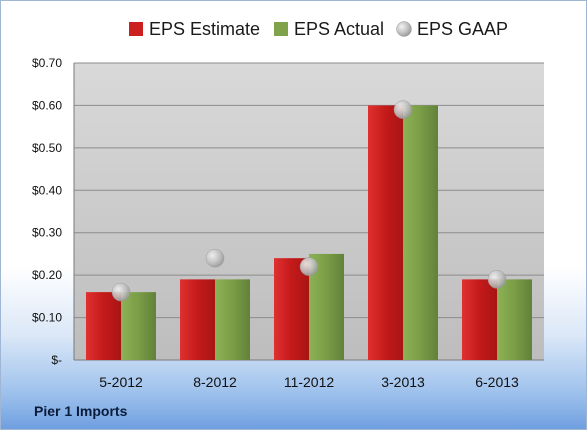 The image size is (587, 430). I want to click on legend-label: EPS Estimate, so click(204, 29).